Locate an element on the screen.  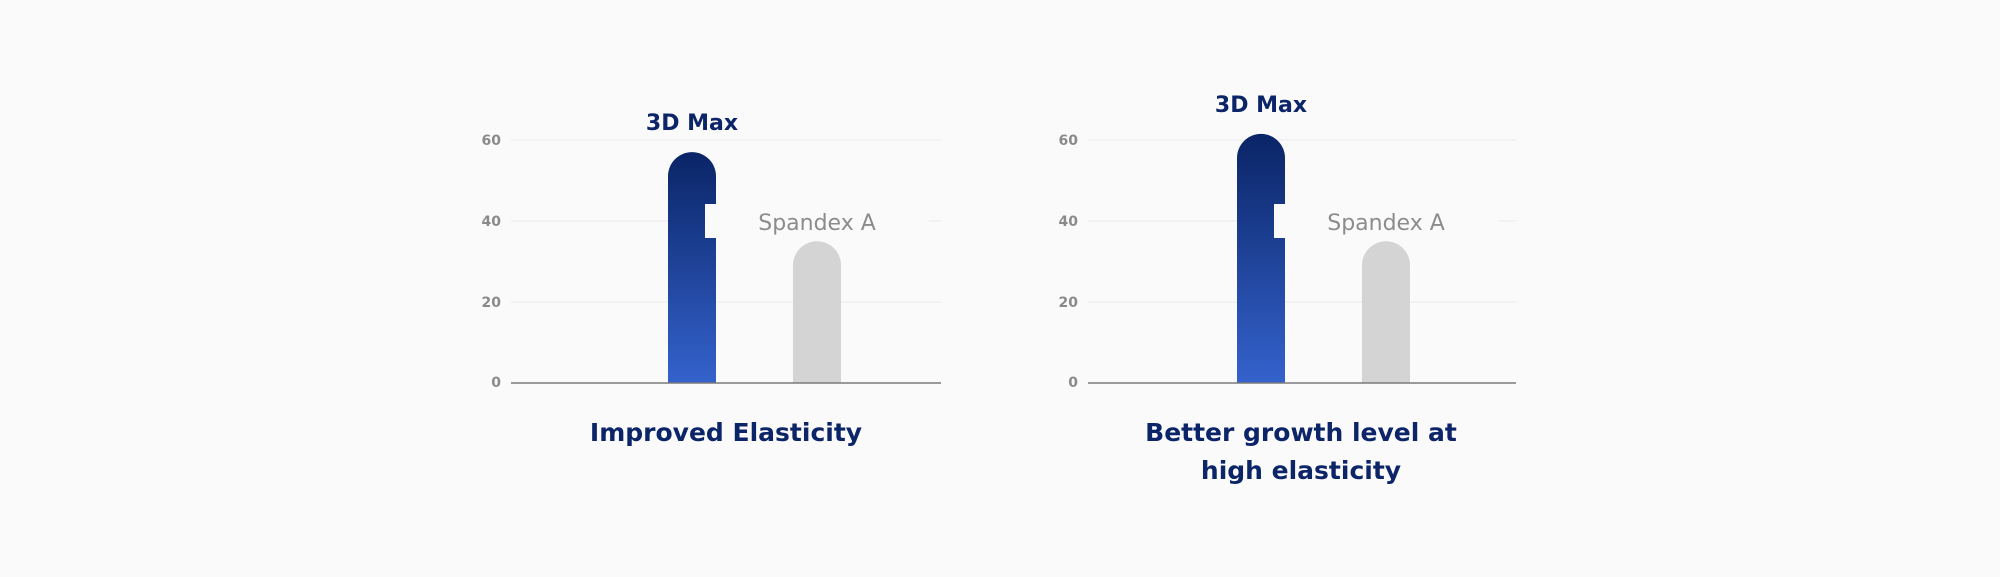
chart-1-caption: Improved Elasticity is located at coordinates (726, 432).